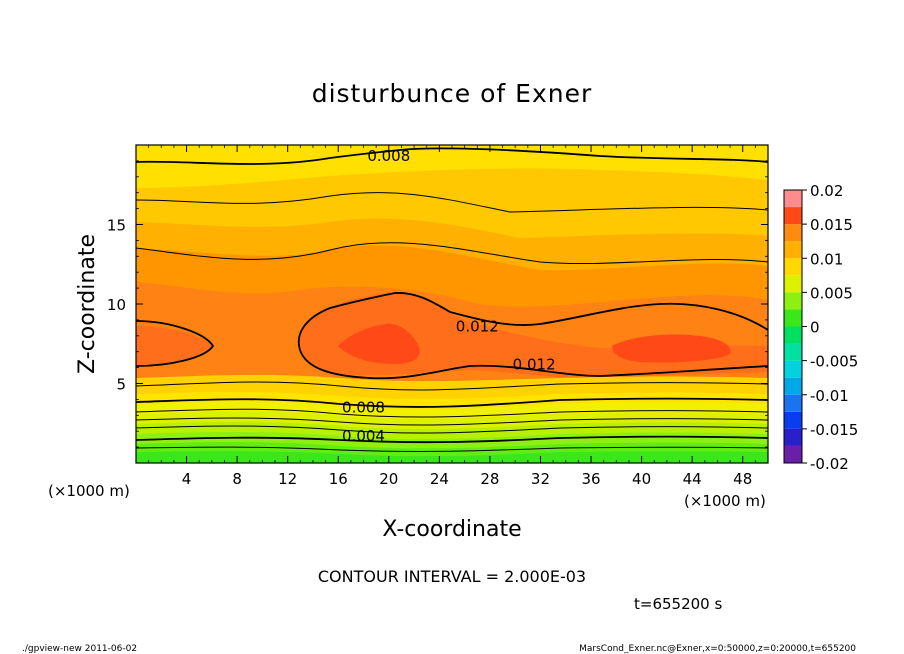 The height and width of the screenshot is (654, 904). Describe the element at coordinates (826, 191) in the screenshot. I see `colorbar-tick-label: 0.02` at that location.